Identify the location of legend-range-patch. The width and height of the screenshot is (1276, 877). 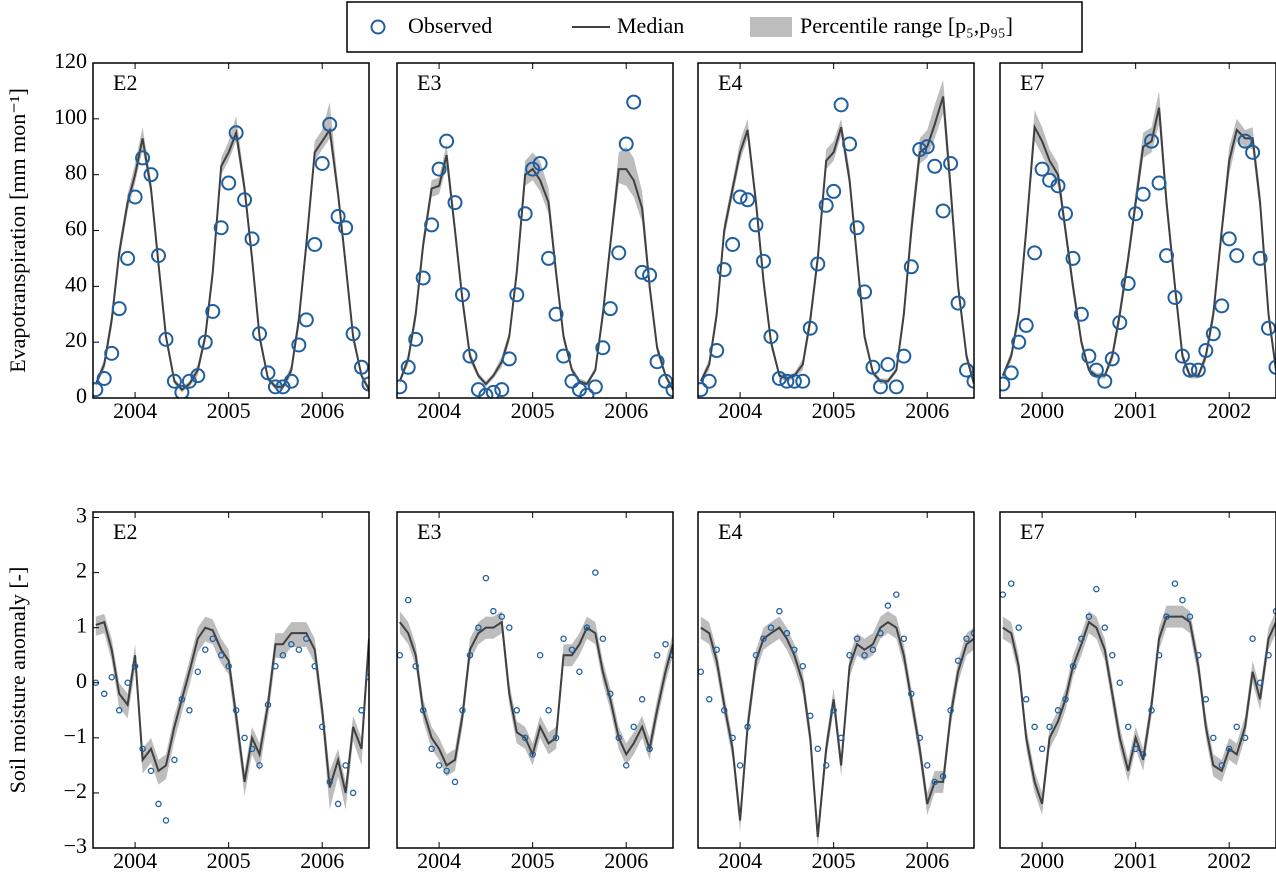
(771, 27).